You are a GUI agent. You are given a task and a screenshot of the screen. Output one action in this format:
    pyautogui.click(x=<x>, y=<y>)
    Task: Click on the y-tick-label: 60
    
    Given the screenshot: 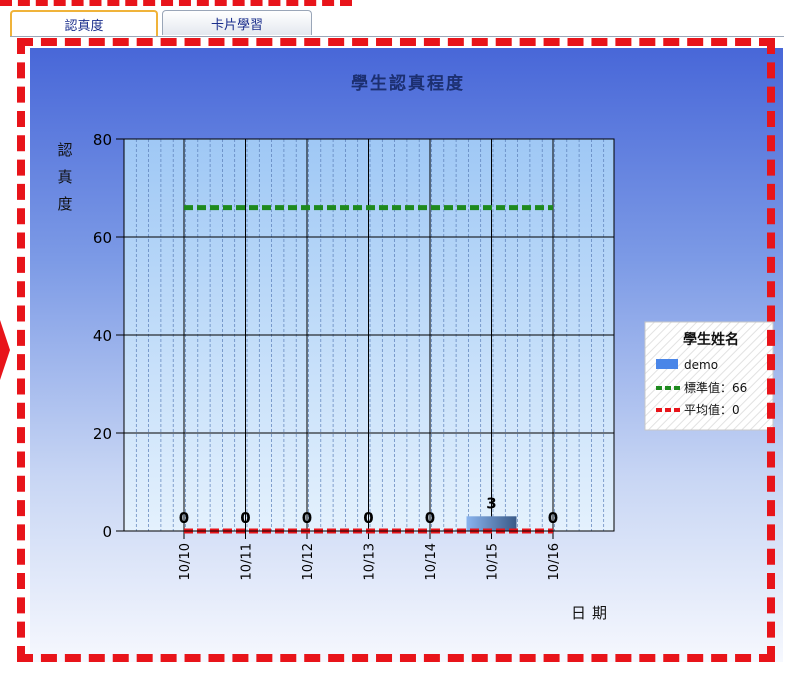 What is the action you would take?
    pyautogui.click(x=102, y=238)
    